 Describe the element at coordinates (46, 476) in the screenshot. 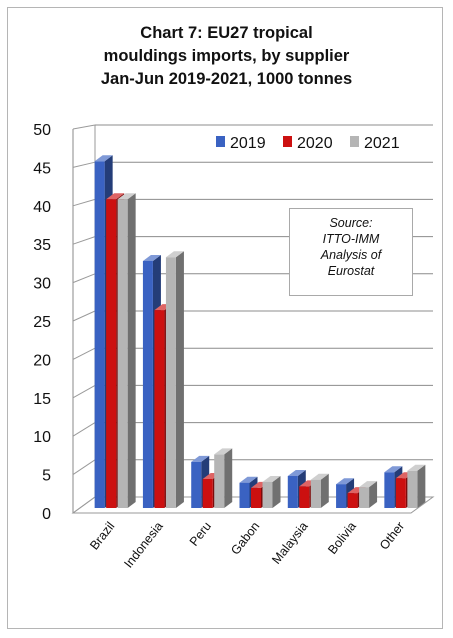

I see `y-tick-label: 5` at that location.